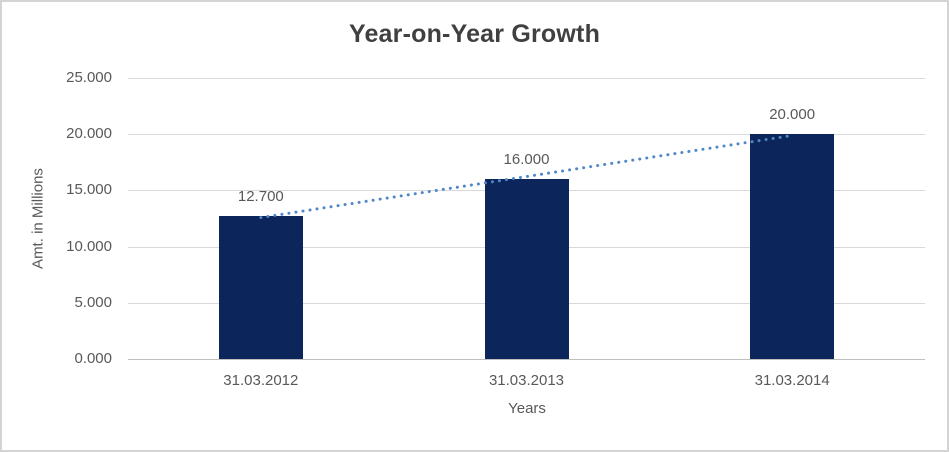  What do you see at coordinates (526, 160) in the screenshot?
I see `bar-data-label: 16.000` at bounding box center [526, 160].